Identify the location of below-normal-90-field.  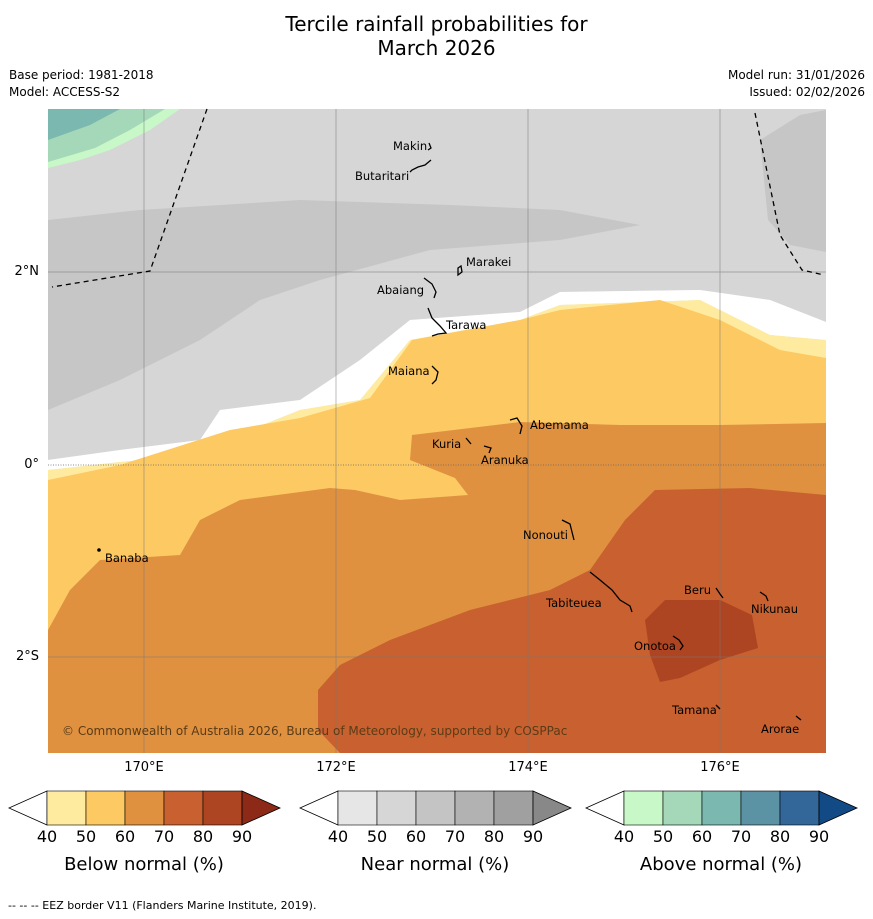
(701, 641).